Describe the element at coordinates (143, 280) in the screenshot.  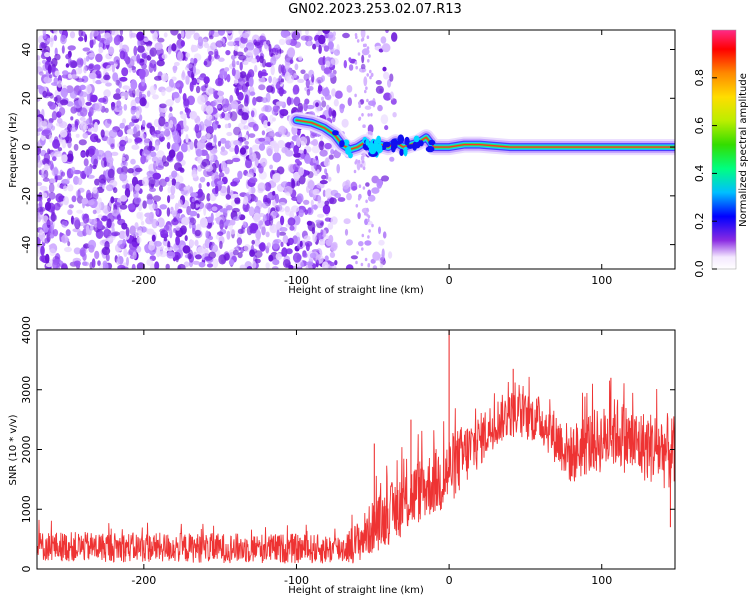
I see `x-tick-label: -200` at that location.